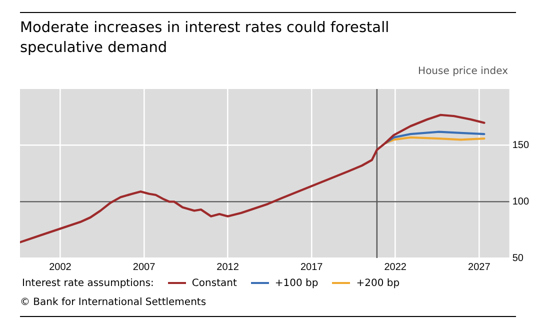 Image resolution: width=536 pixels, height=333 pixels. I want to click on y-tick-label: 50, so click(518, 258).